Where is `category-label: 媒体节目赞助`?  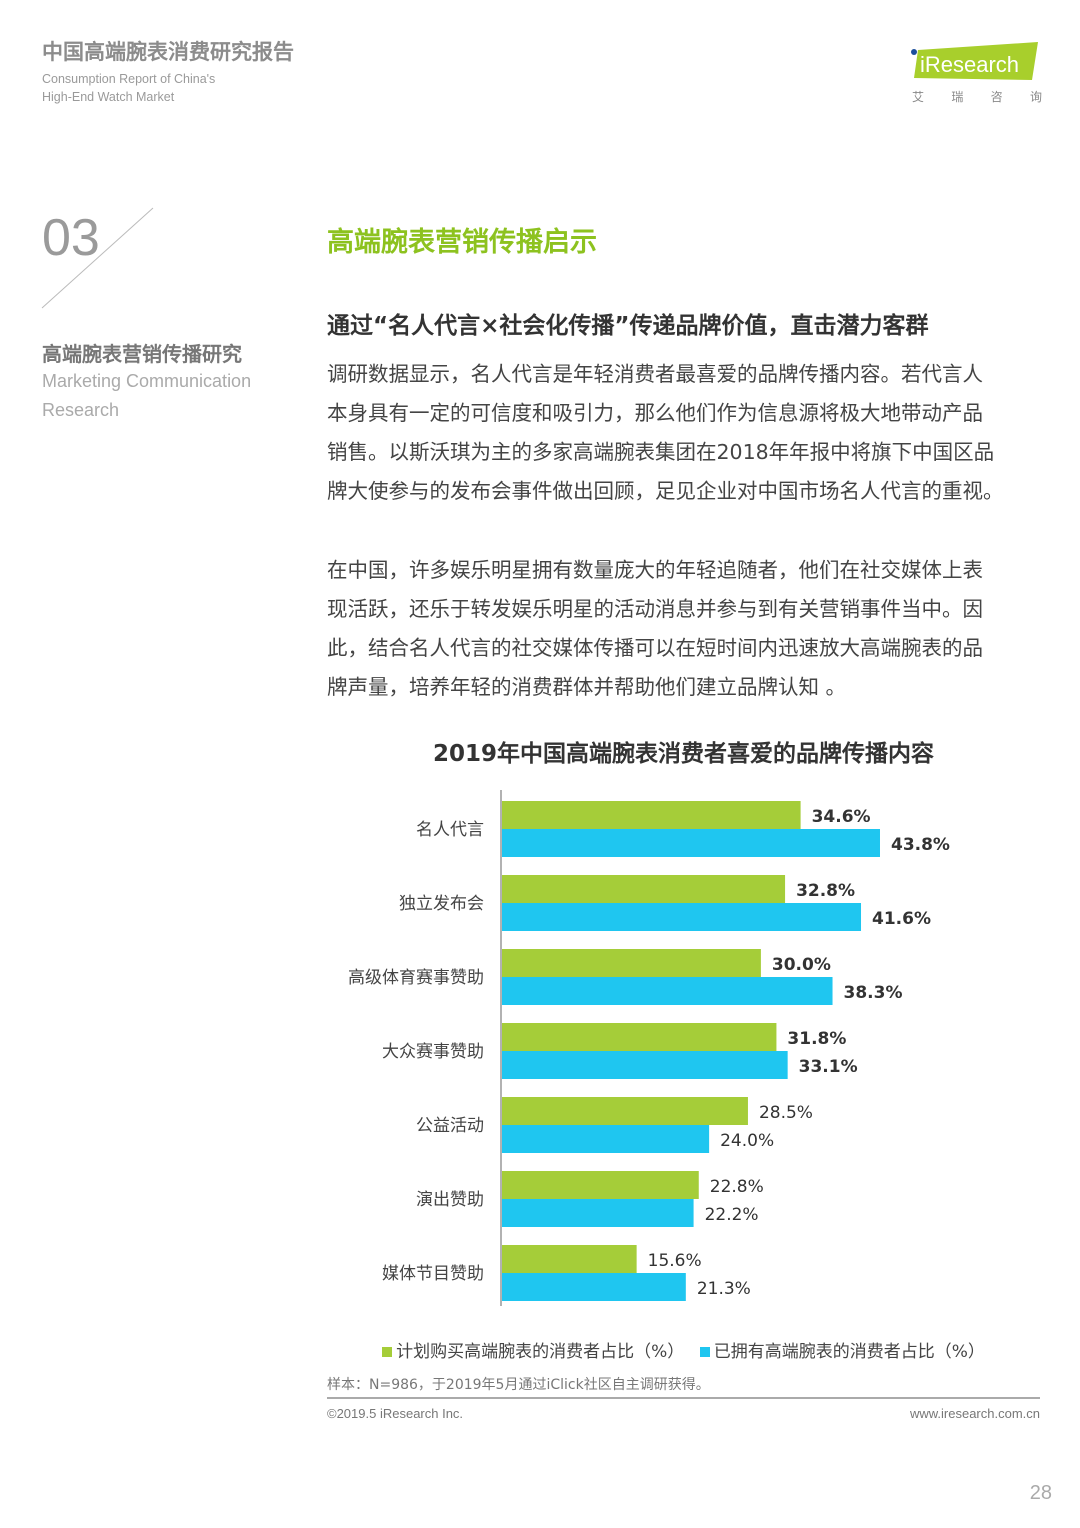 category-label: 媒体节目赞助 is located at coordinates (433, 1274).